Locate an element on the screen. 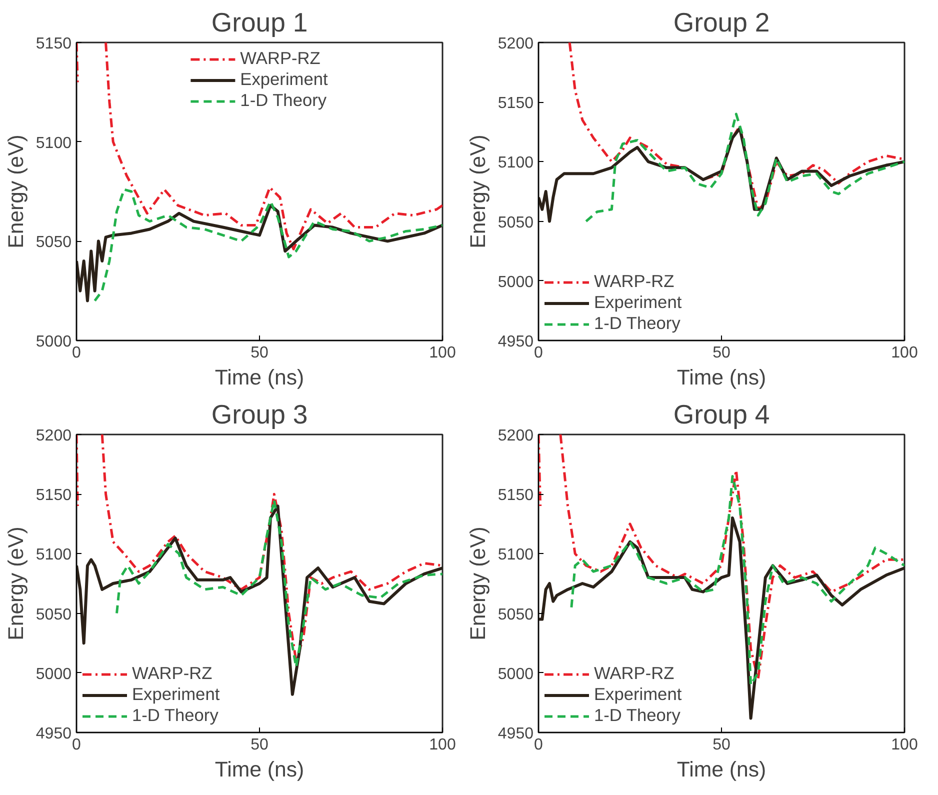 This screenshot has height=795, width=938. chart-title: Group 2 is located at coordinates (721, 23).